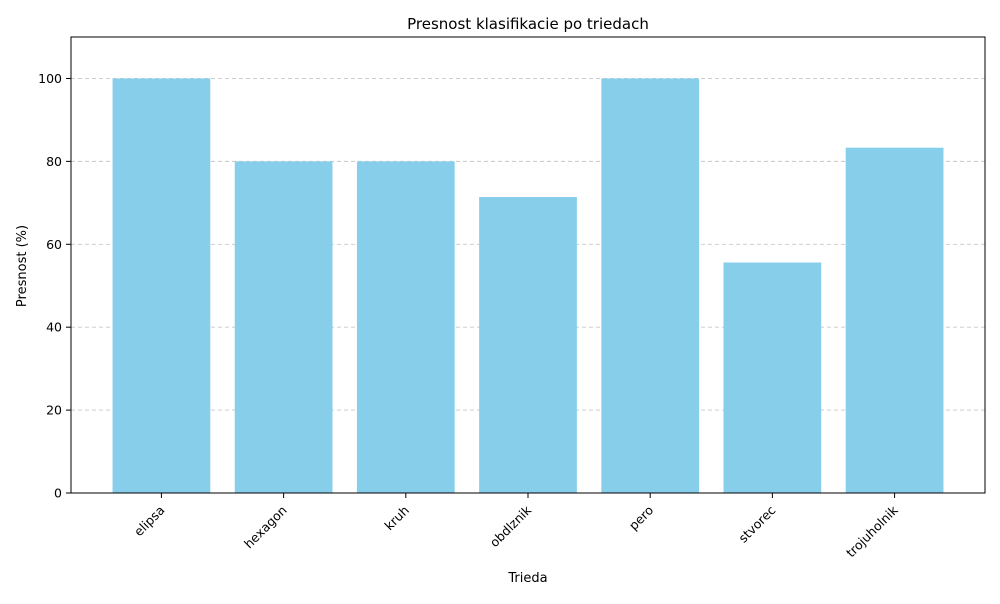 The height and width of the screenshot is (604, 1000). What do you see at coordinates (54, 161) in the screenshot?
I see `y-tick-label: 80` at bounding box center [54, 161].